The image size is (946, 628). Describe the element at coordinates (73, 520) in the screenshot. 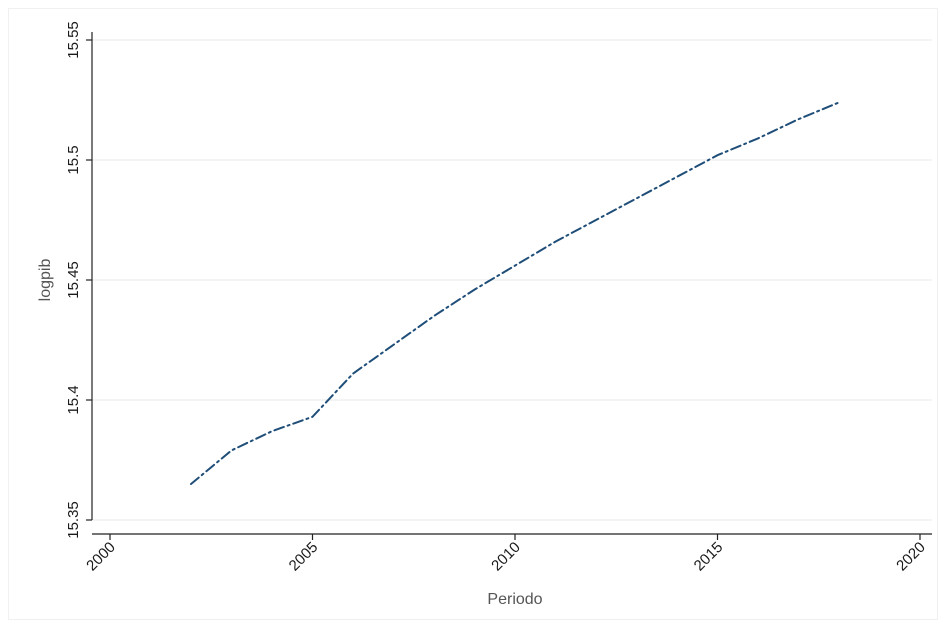

I see `y-tick-label: 15.35` at that location.